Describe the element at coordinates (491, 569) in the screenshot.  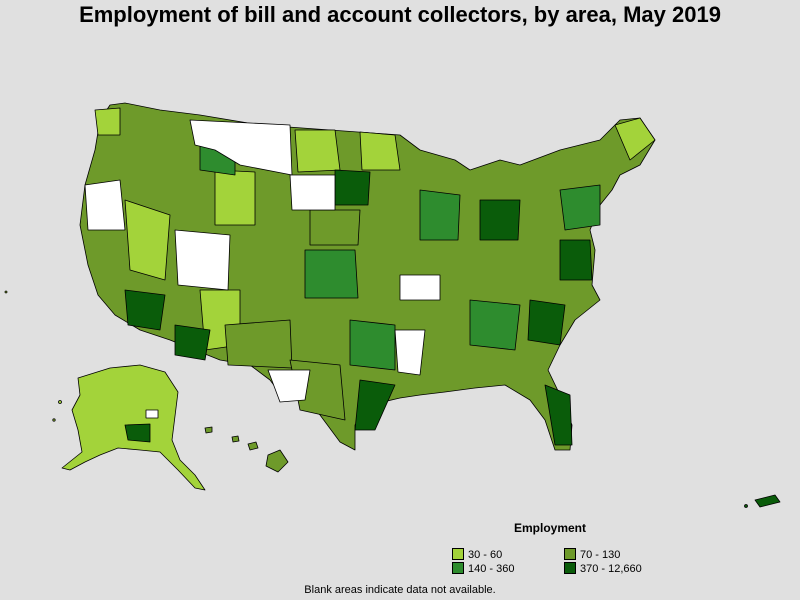
I see `legend-label: 140 - 360` at that location.